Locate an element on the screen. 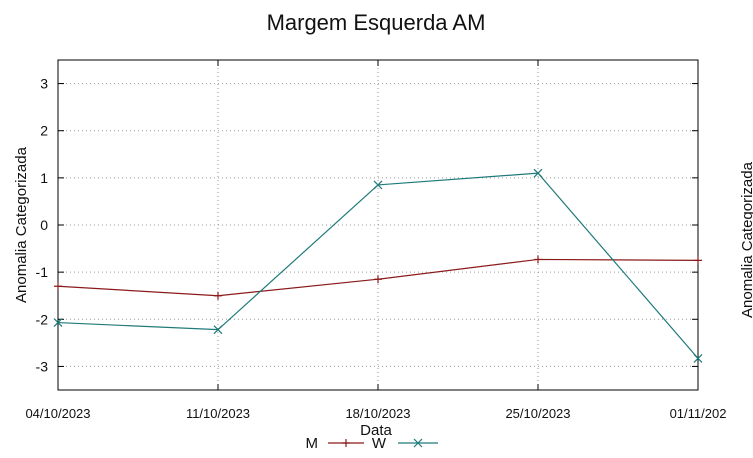 The image size is (753, 458). x-tick-label: 18/10/2023 is located at coordinates (377, 413).